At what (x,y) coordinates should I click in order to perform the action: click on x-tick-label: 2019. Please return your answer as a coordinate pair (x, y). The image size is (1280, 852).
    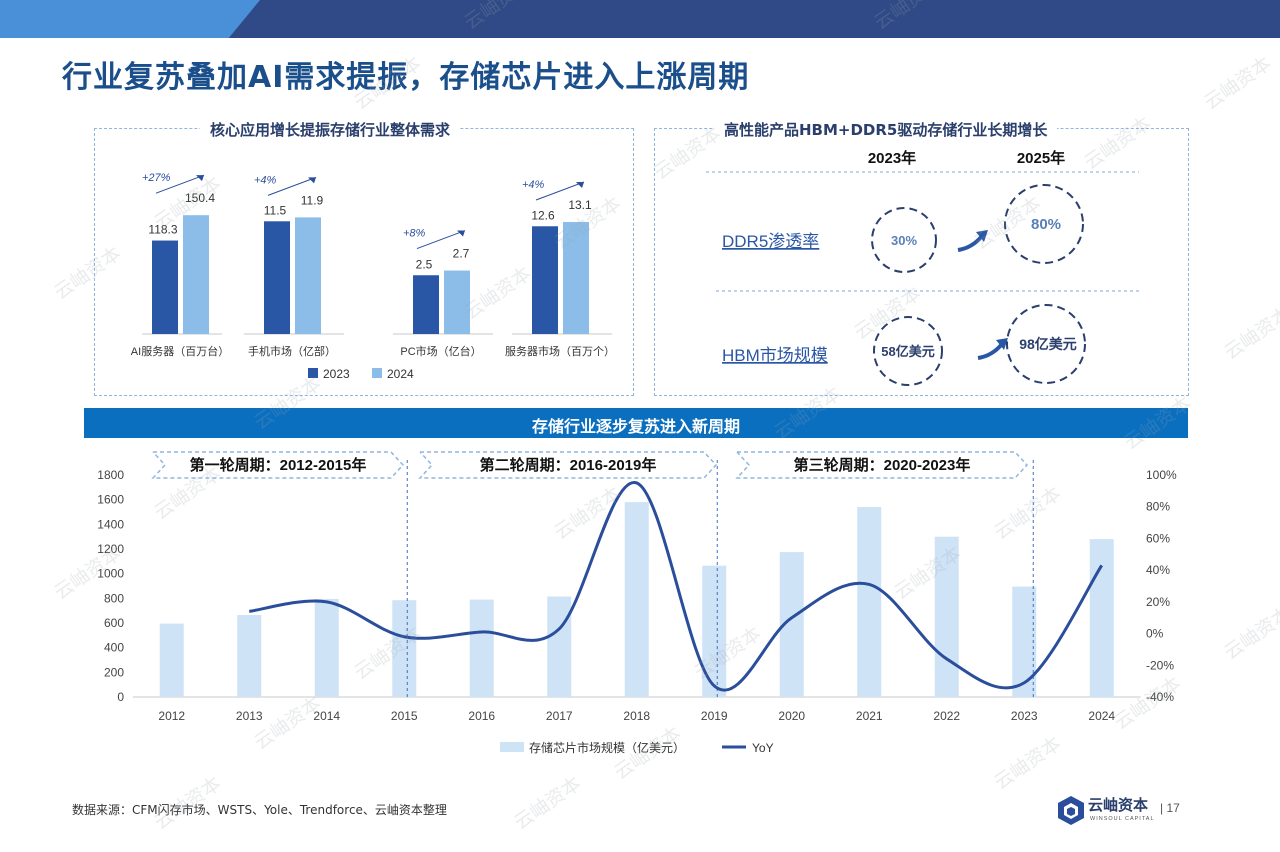
    Looking at the image, I should click on (714, 716).